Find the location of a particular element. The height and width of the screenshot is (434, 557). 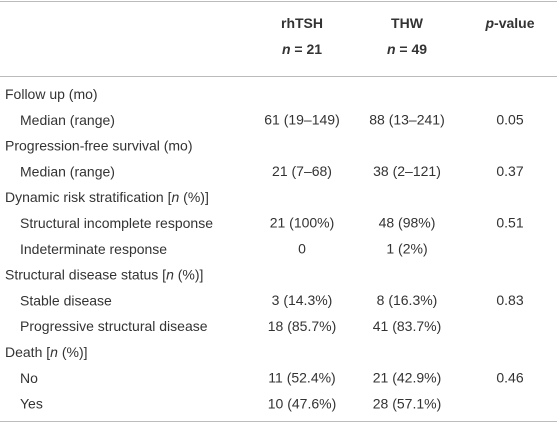

text-run: = 21 is located at coordinates (307, 49).